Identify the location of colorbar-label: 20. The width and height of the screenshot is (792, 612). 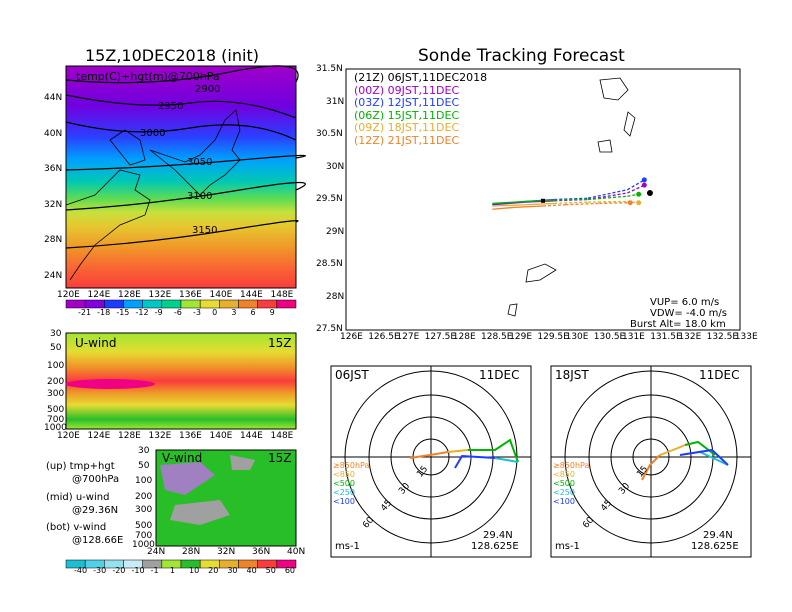
(213, 570).